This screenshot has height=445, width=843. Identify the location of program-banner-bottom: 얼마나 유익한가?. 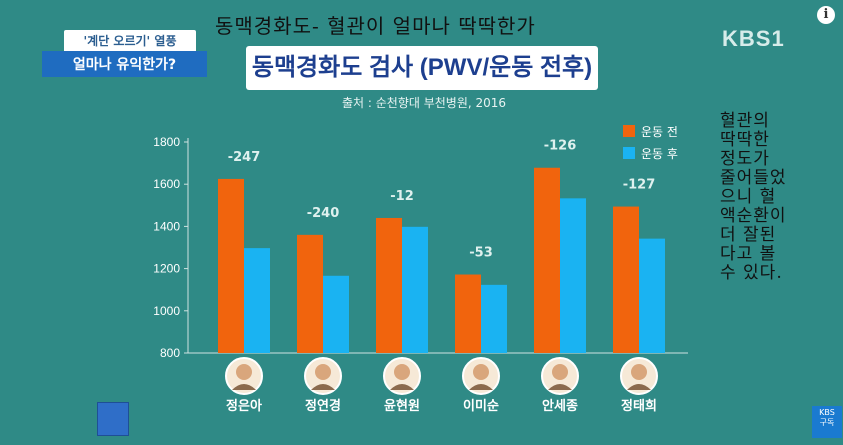
(124, 64).